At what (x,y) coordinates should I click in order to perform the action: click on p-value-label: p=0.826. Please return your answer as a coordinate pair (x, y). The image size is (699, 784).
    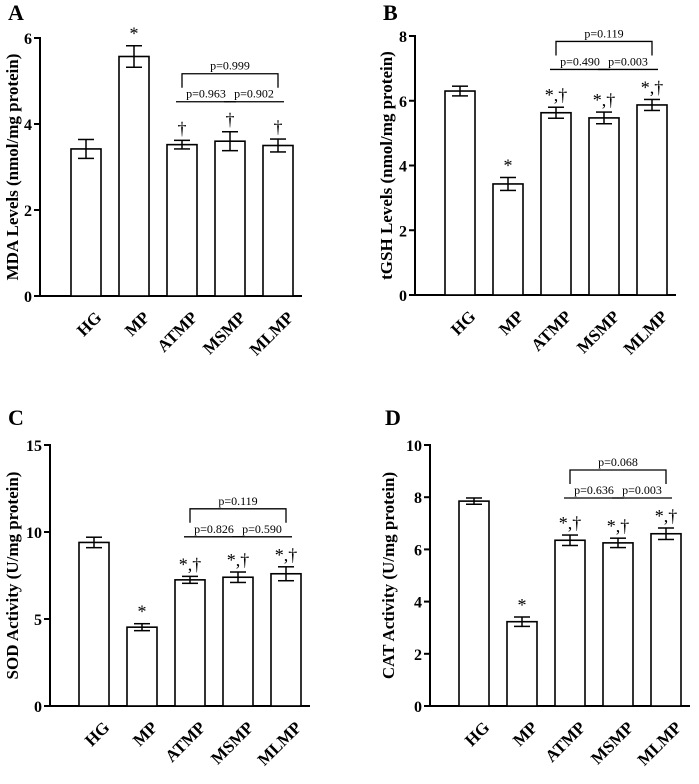
    Looking at the image, I should click on (214, 529).